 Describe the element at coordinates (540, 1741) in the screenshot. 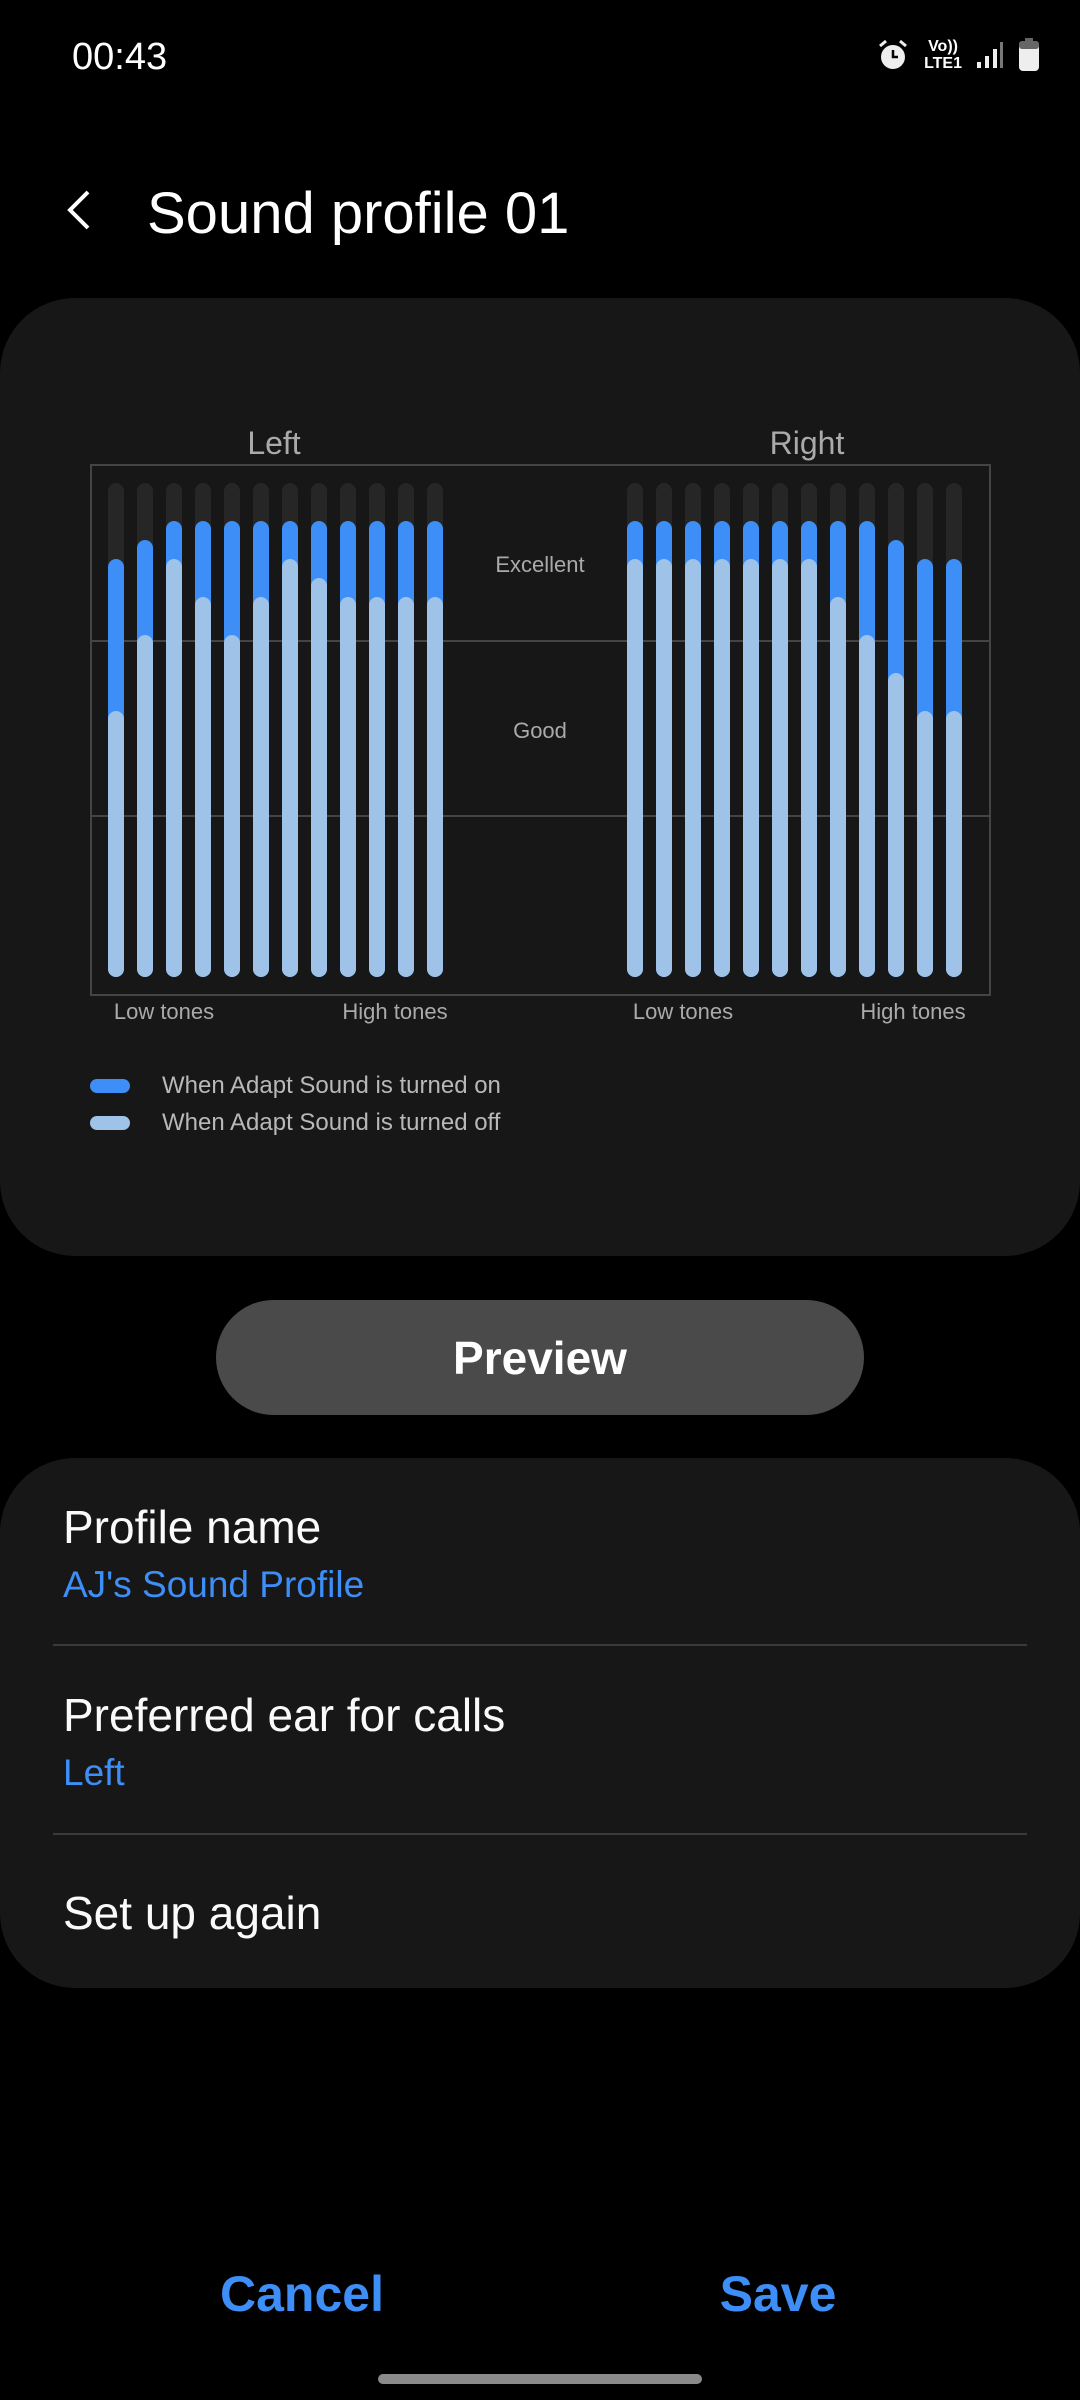

I see `preferred-ear-row: Preferred ear for calls Left` at that location.